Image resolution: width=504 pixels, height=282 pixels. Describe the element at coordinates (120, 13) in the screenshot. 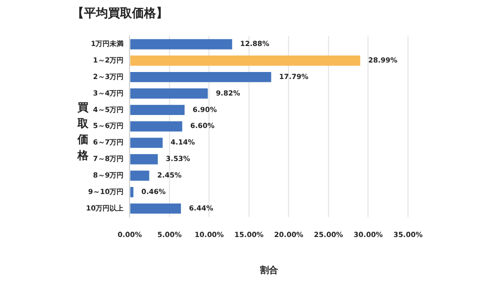

I see `chart-title: 【平均買取価格】` at that location.